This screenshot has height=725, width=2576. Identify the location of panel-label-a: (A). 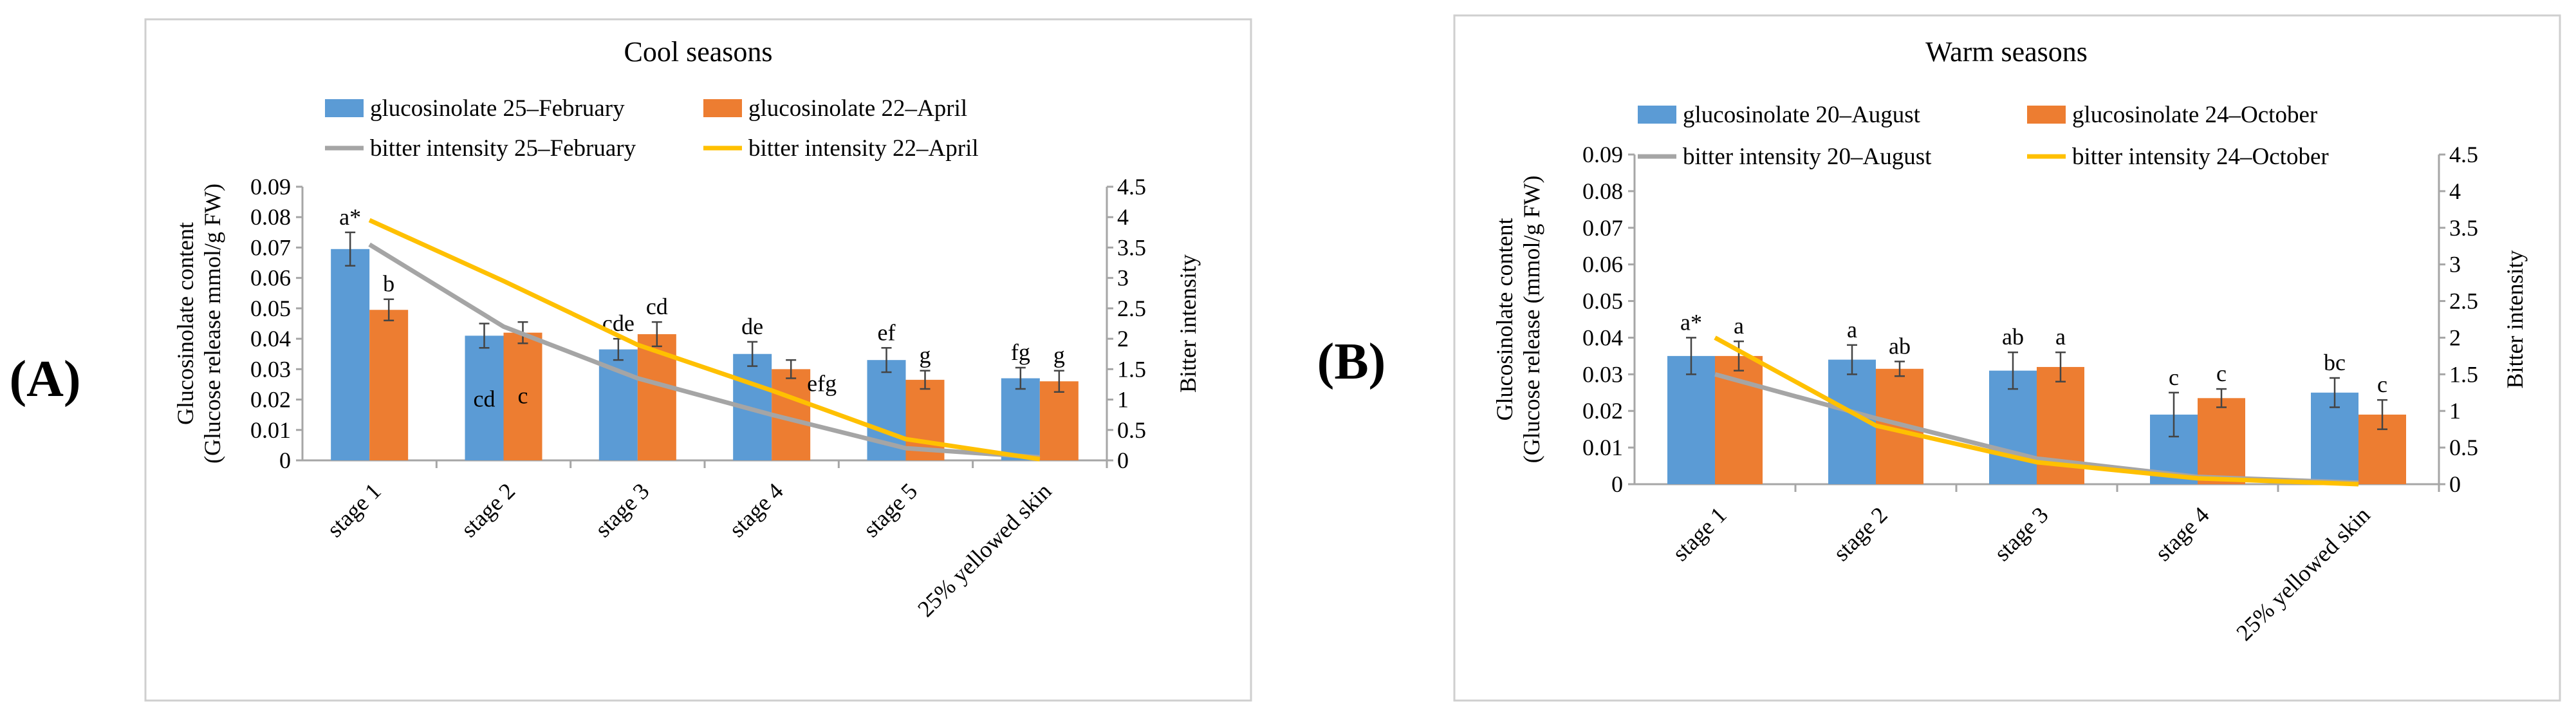
(44, 380).